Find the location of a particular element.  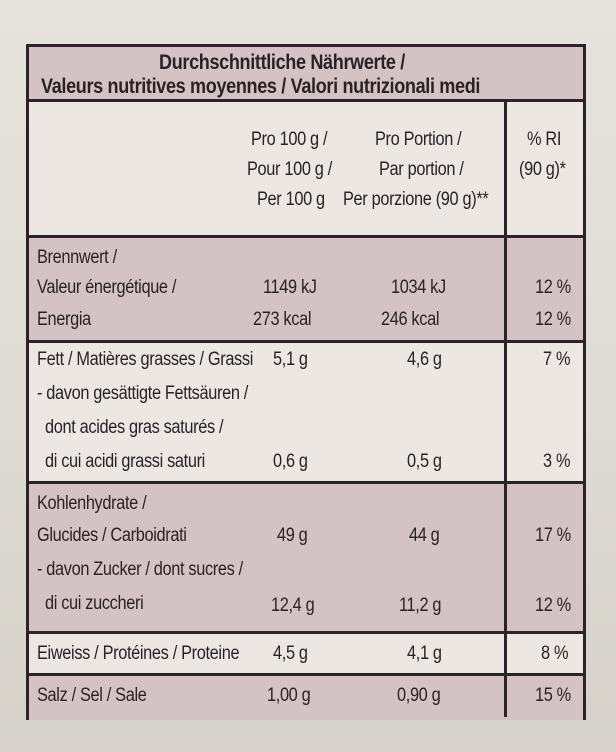

carbs-portion: 44 g is located at coordinates (424, 535).